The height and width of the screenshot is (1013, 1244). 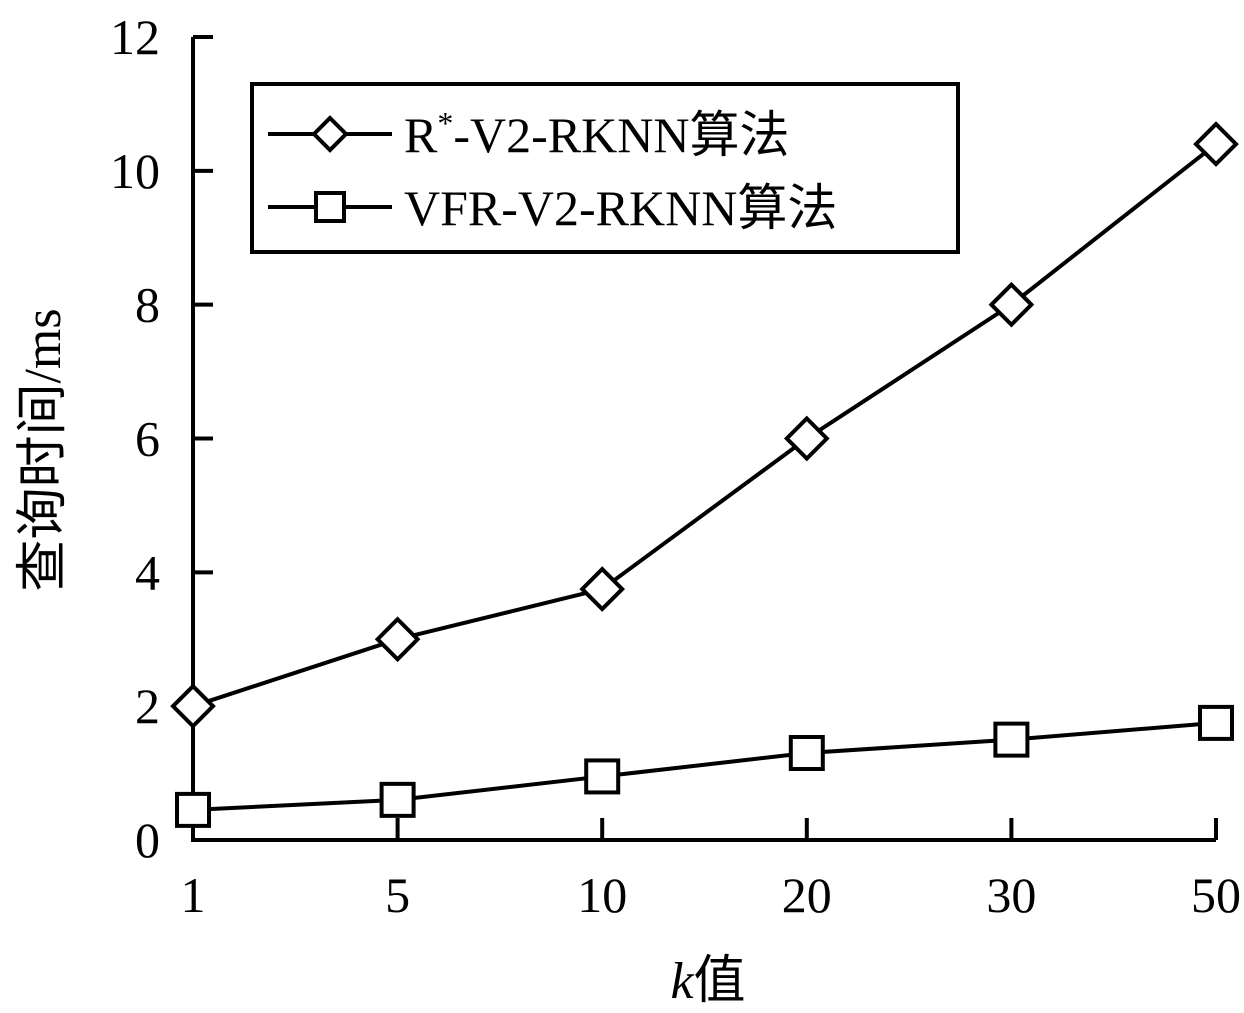 I want to click on x-axis-label: k值, so click(x=707, y=981).